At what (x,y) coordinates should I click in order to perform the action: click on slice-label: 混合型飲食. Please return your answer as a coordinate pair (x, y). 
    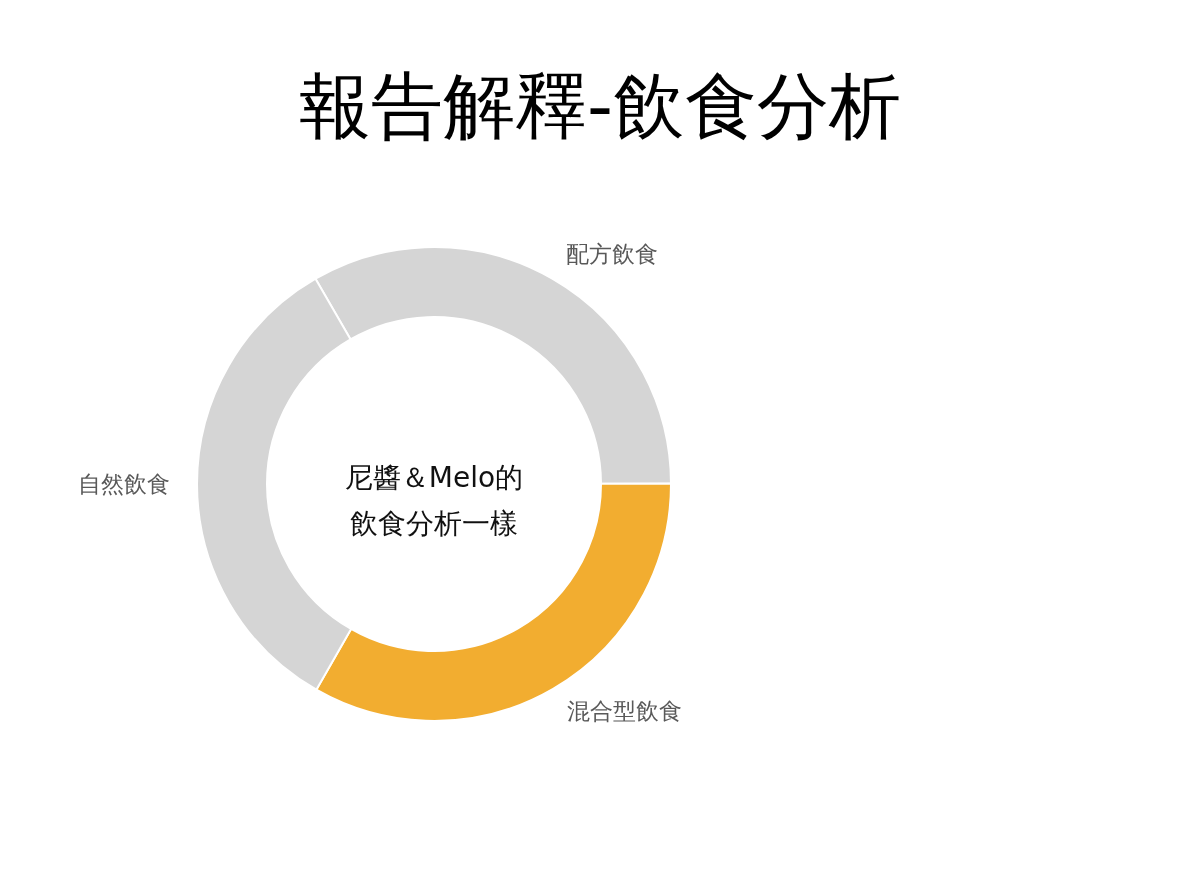
    Looking at the image, I should click on (624, 711).